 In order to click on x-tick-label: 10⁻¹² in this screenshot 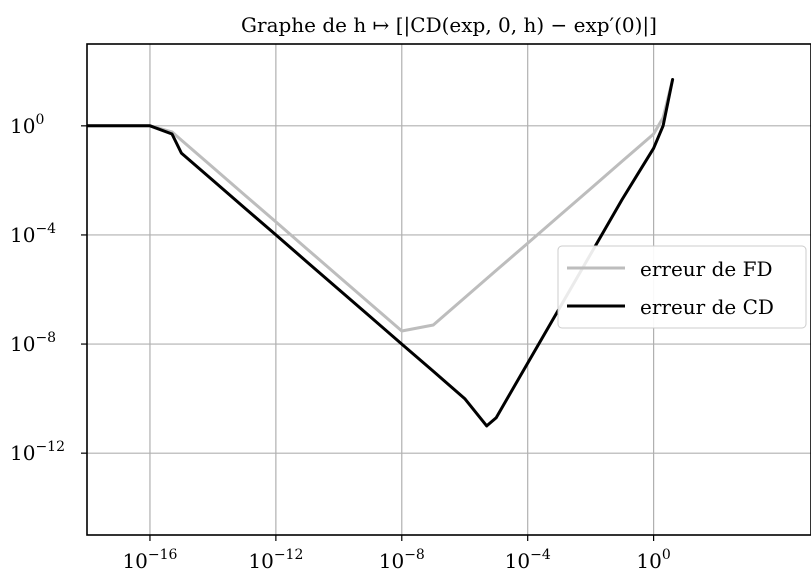, I will do `click(275, 560)`.